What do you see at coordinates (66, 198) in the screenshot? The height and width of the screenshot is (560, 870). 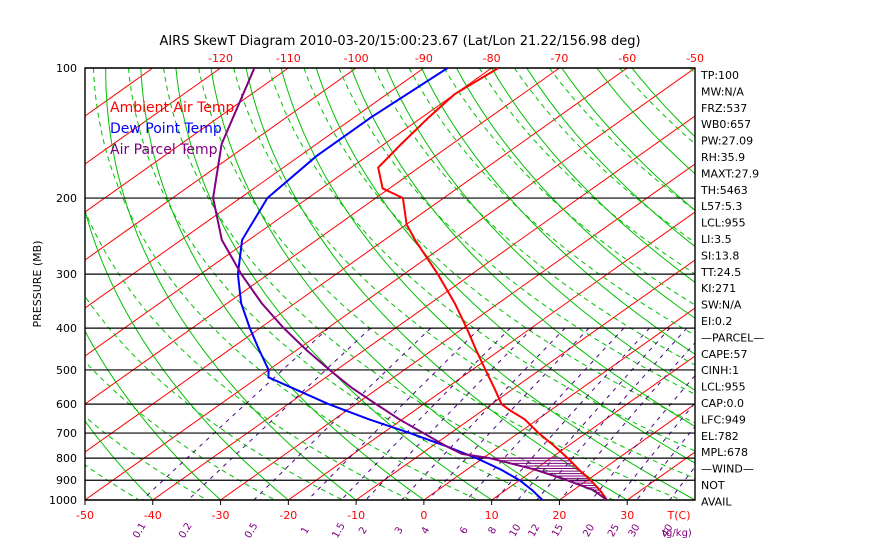 I see `pressure-tick-label: 200` at bounding box center [66, 198].